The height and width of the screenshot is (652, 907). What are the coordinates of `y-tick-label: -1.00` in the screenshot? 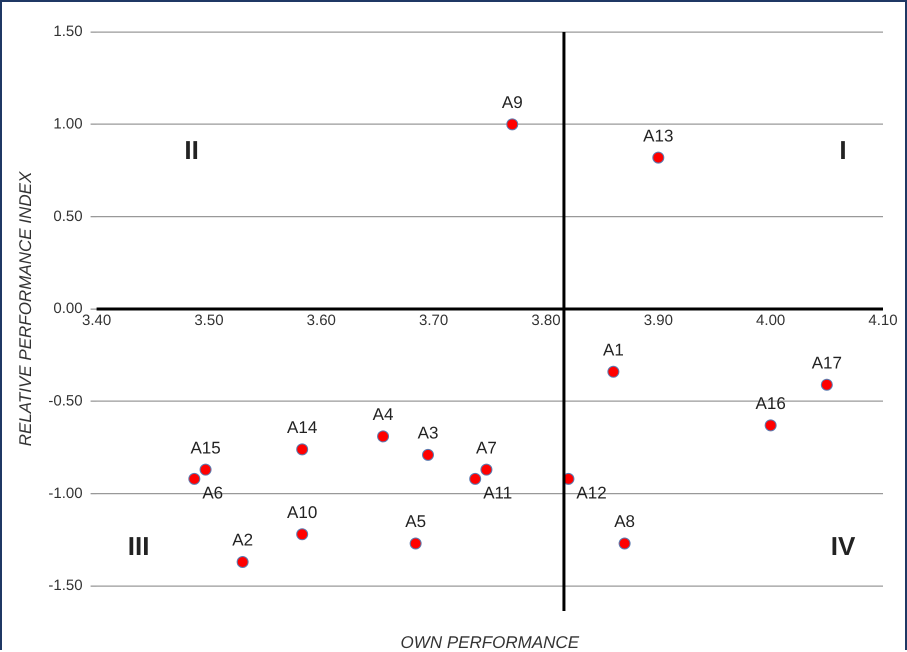 It's located at (65, 493).